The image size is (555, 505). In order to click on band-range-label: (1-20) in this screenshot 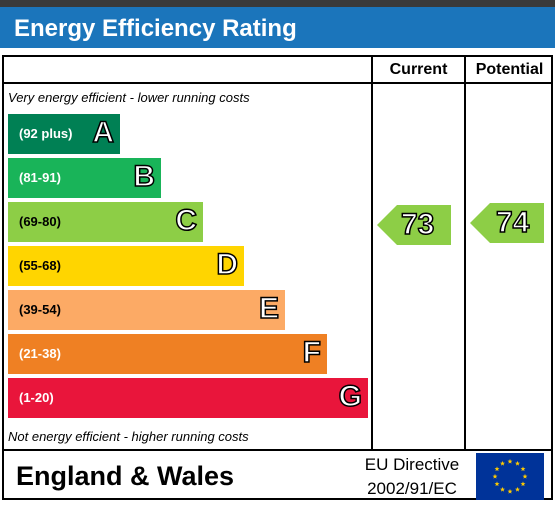, I will do `click(36, 397)`.